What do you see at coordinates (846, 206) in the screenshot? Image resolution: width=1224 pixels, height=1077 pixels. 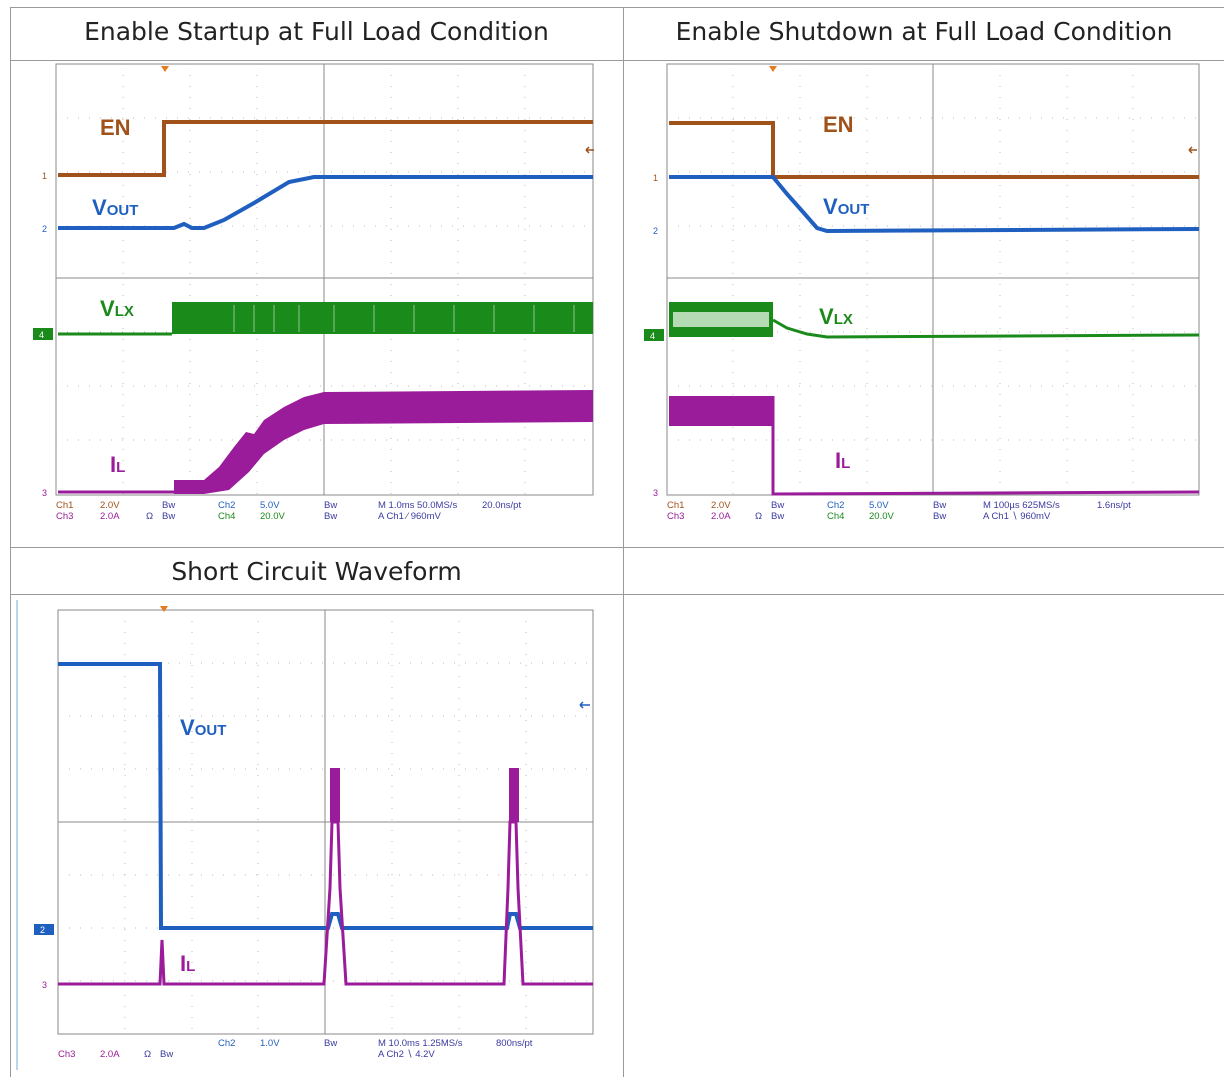 I see `shutdown-vout-label: VOUT` at bounding box center [846, 206].